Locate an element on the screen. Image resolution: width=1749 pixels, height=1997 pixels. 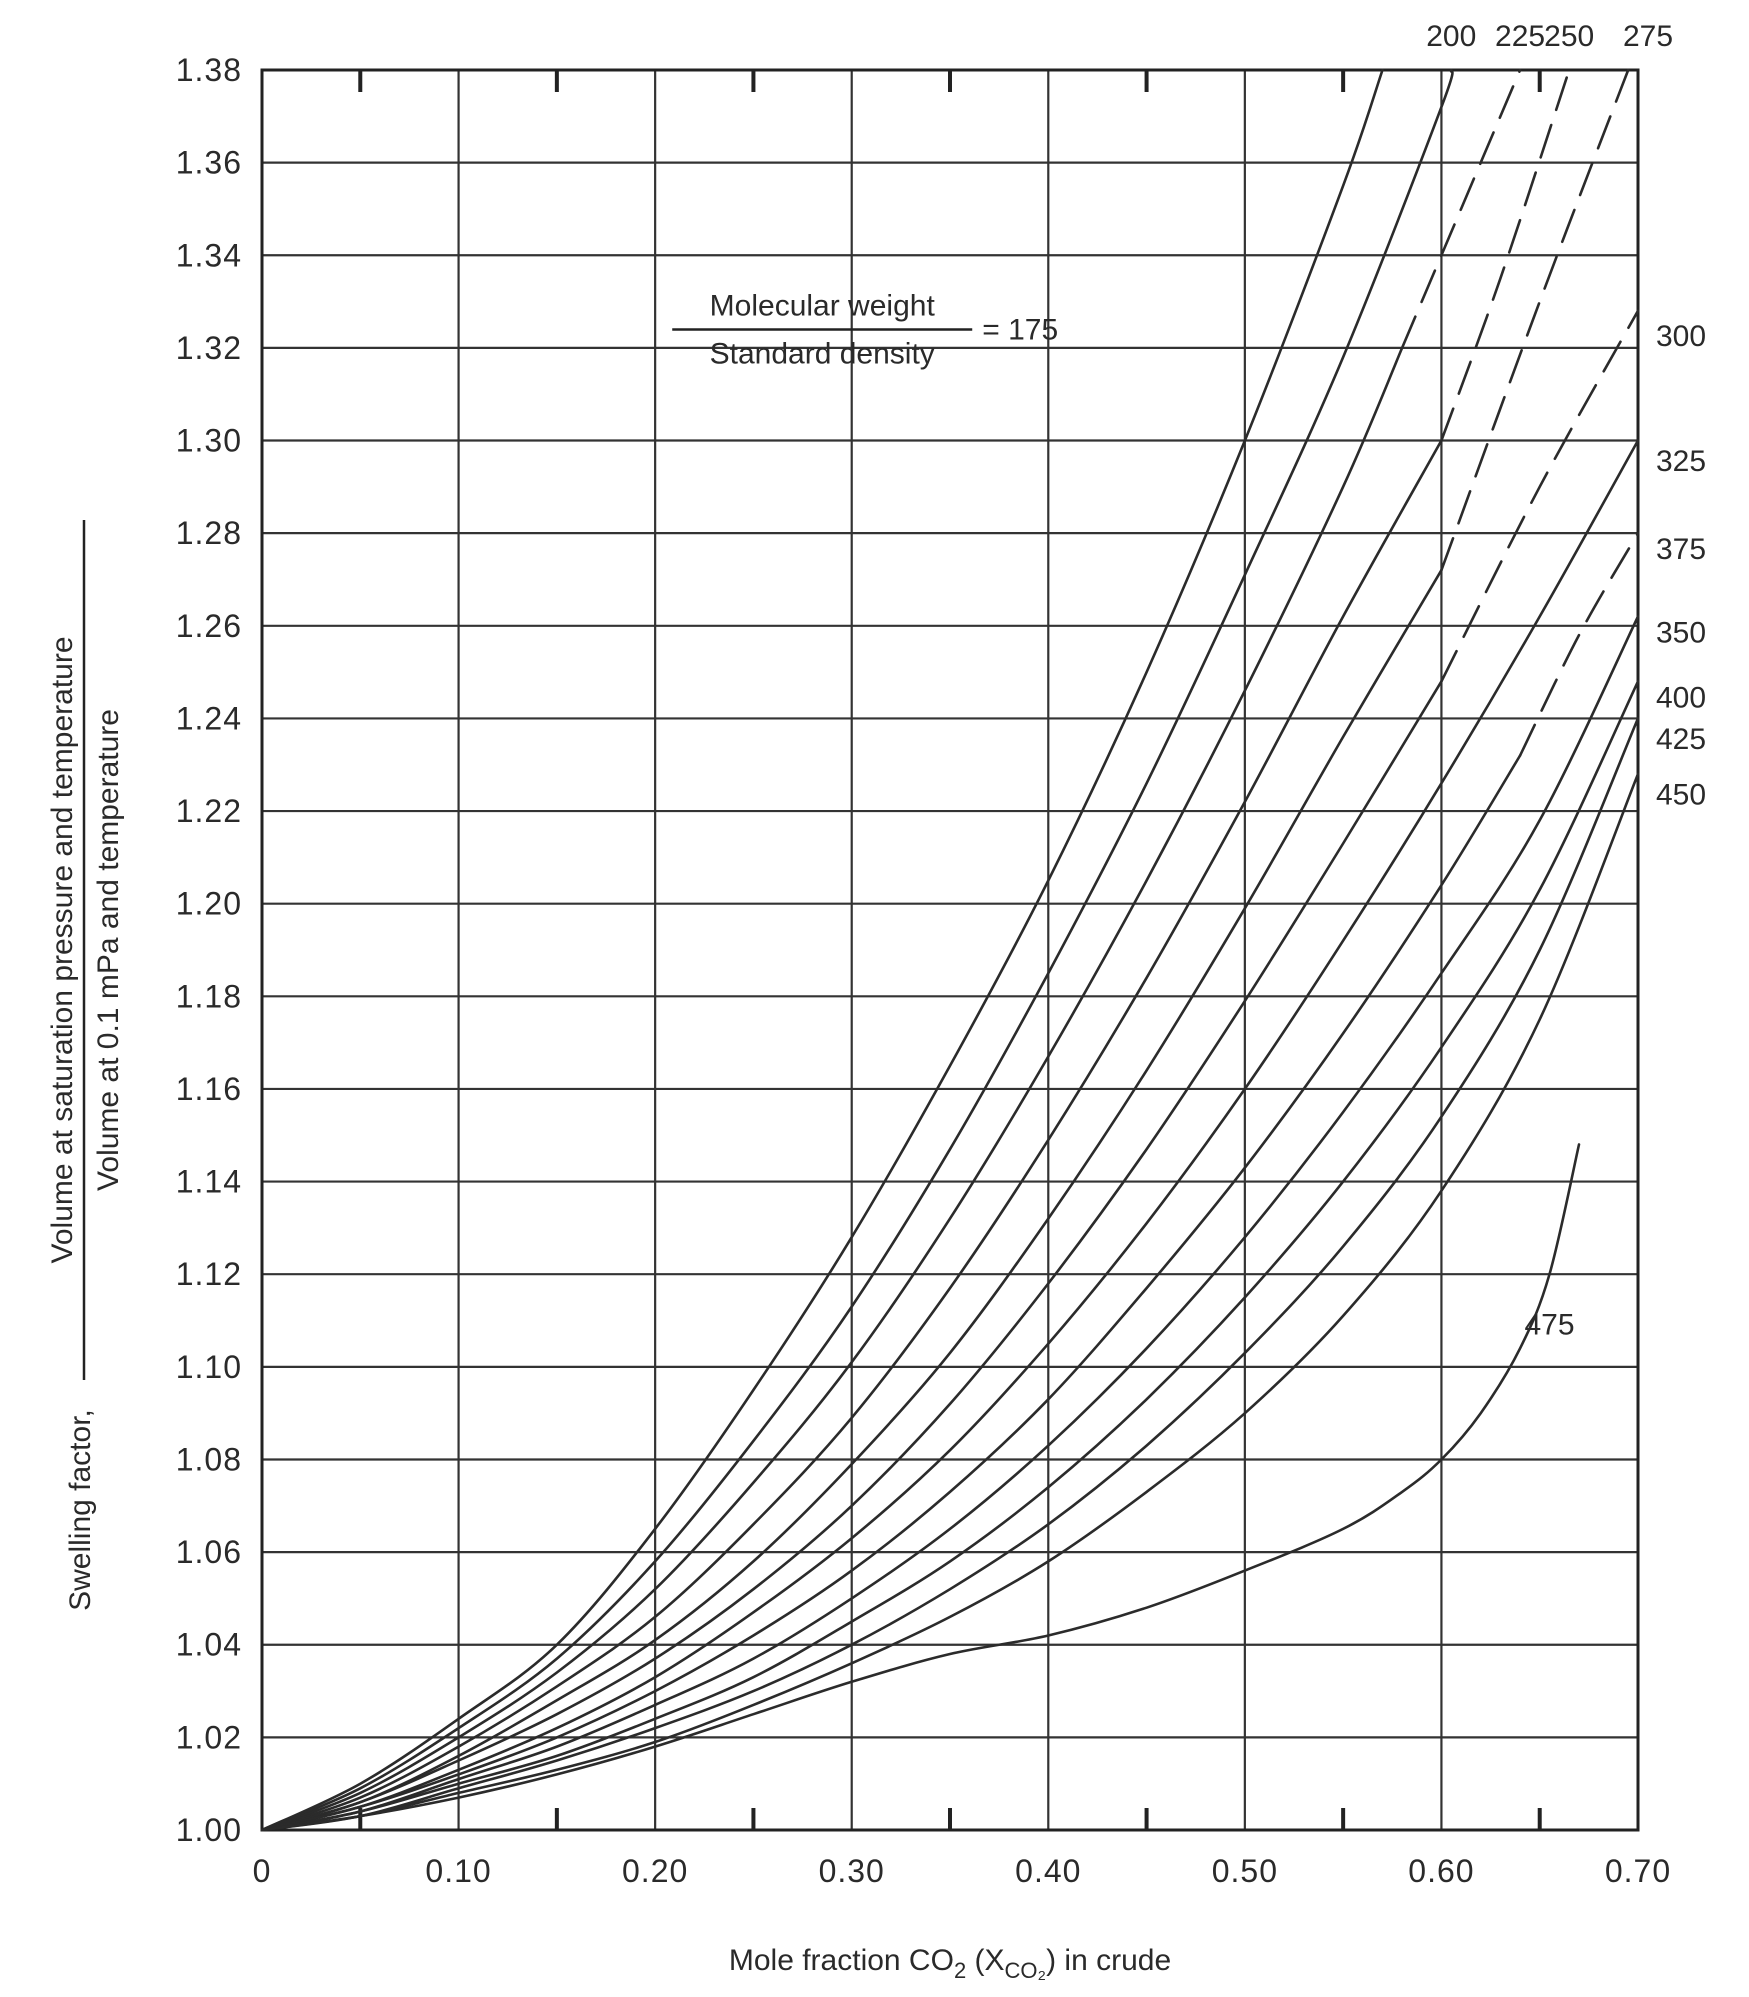
x-axis-title-subscript: 2 is located at coordinates (960, 1970).